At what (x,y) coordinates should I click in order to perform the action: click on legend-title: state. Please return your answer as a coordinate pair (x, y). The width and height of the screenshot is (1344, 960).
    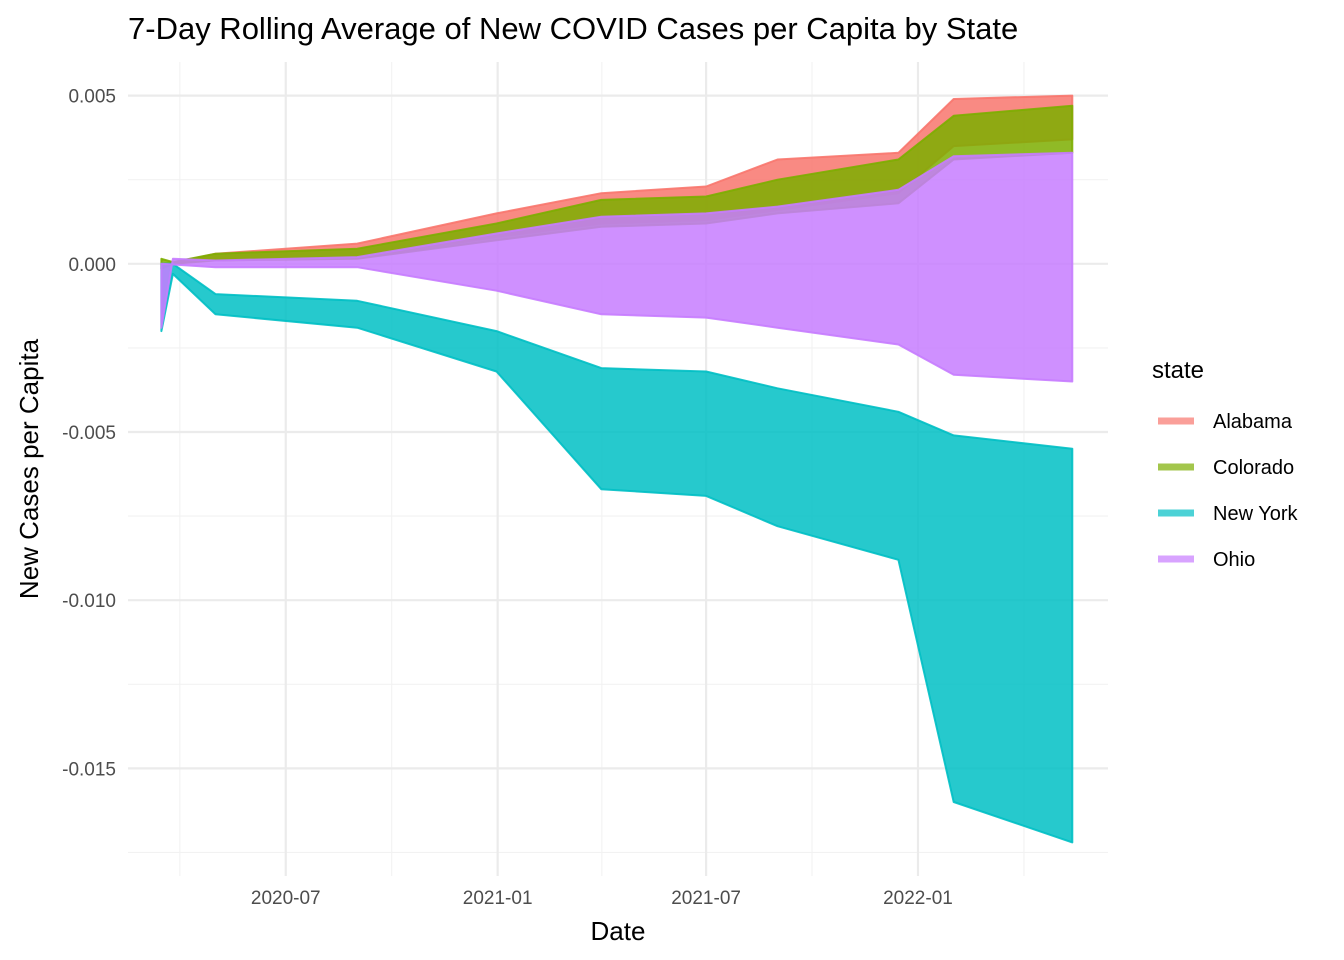
    Looking at the image, I should click on (1178, 370).